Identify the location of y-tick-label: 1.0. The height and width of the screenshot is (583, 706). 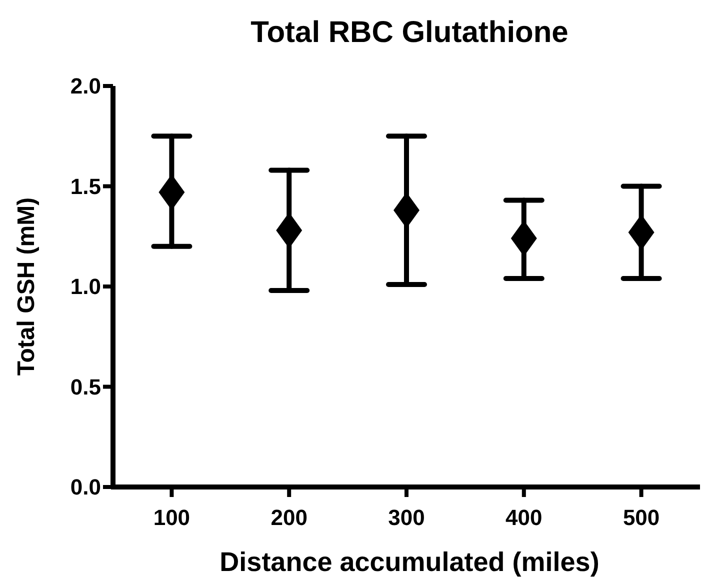
(85, 287).